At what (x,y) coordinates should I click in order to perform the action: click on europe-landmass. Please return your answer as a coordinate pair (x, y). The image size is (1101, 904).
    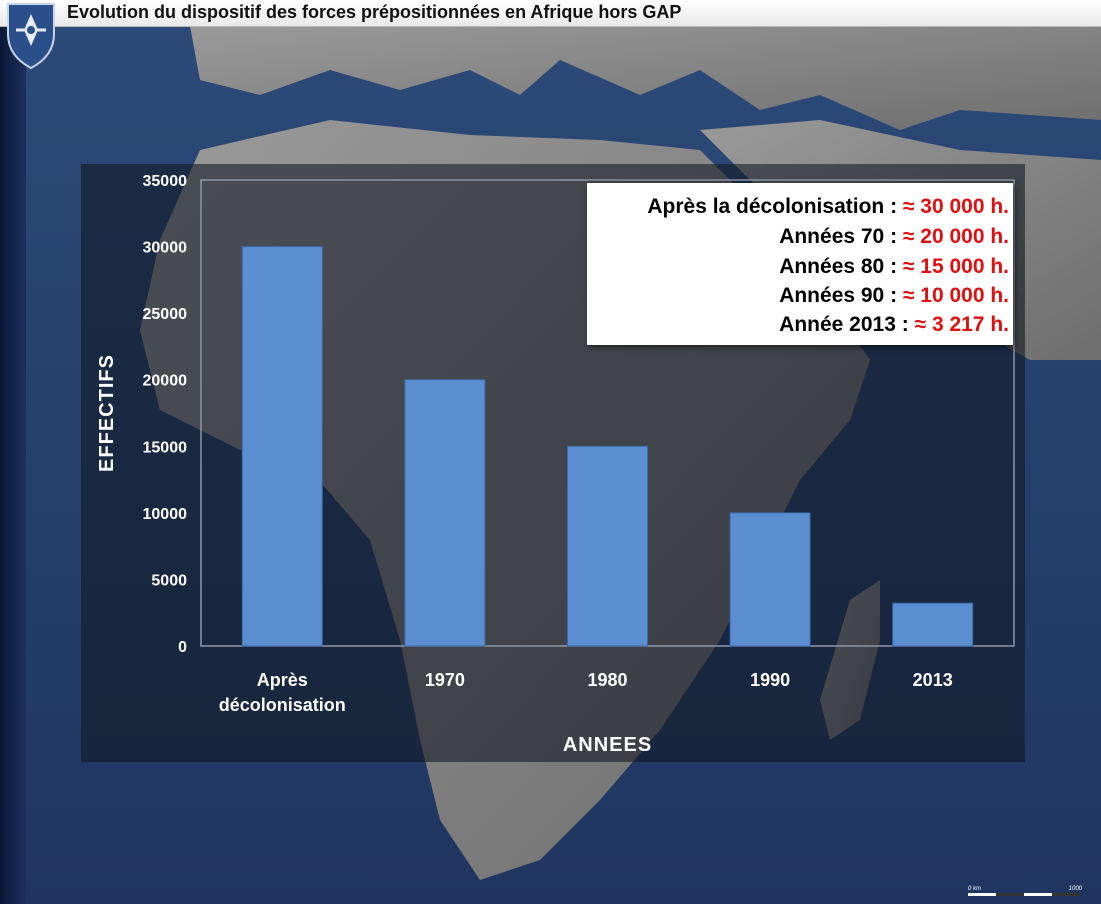
    Looking at the image, I should click on (645, 78).